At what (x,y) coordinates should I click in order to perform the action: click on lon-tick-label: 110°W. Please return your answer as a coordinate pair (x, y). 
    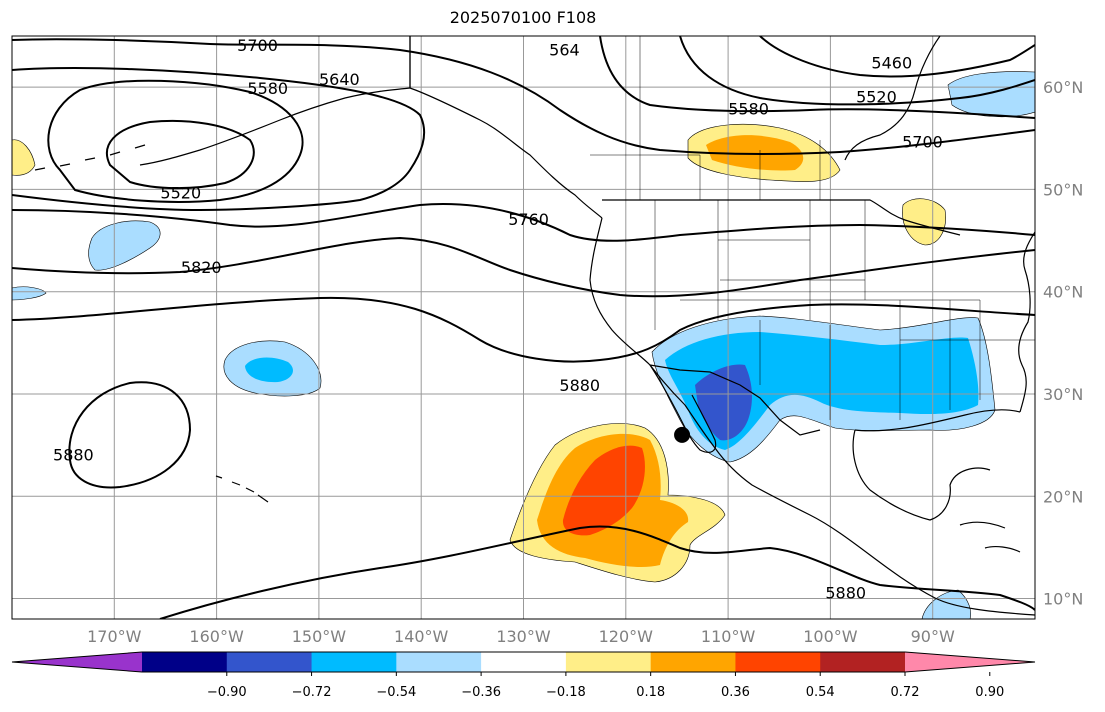
    Looking at the image, I should click on (728, 636).